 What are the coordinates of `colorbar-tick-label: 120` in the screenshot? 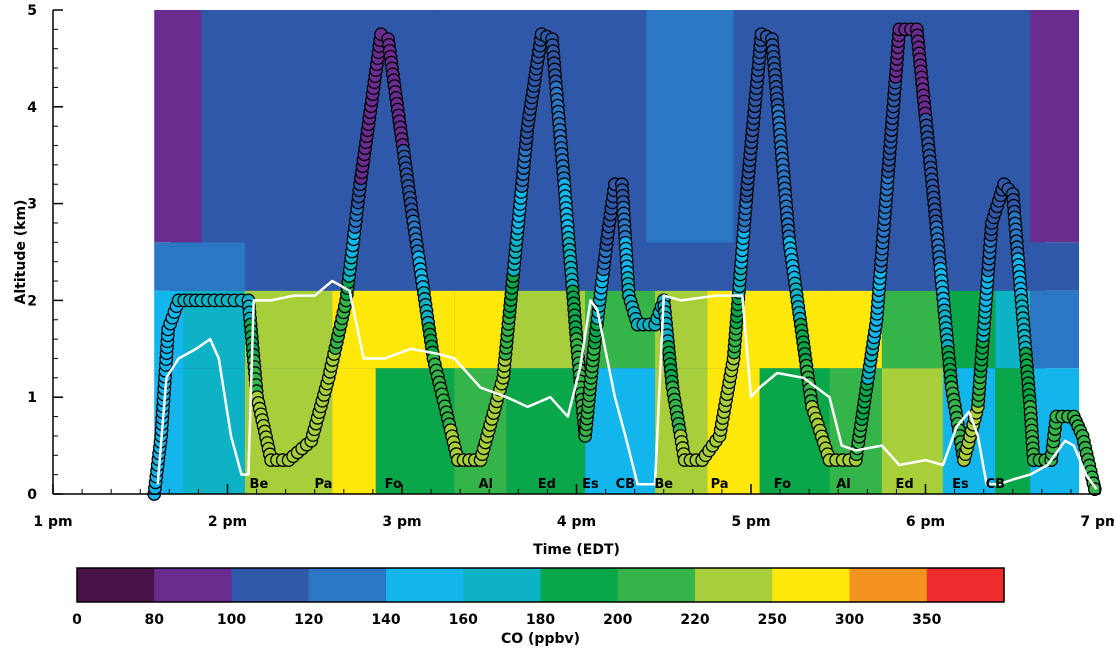 It's located at (308, 620).